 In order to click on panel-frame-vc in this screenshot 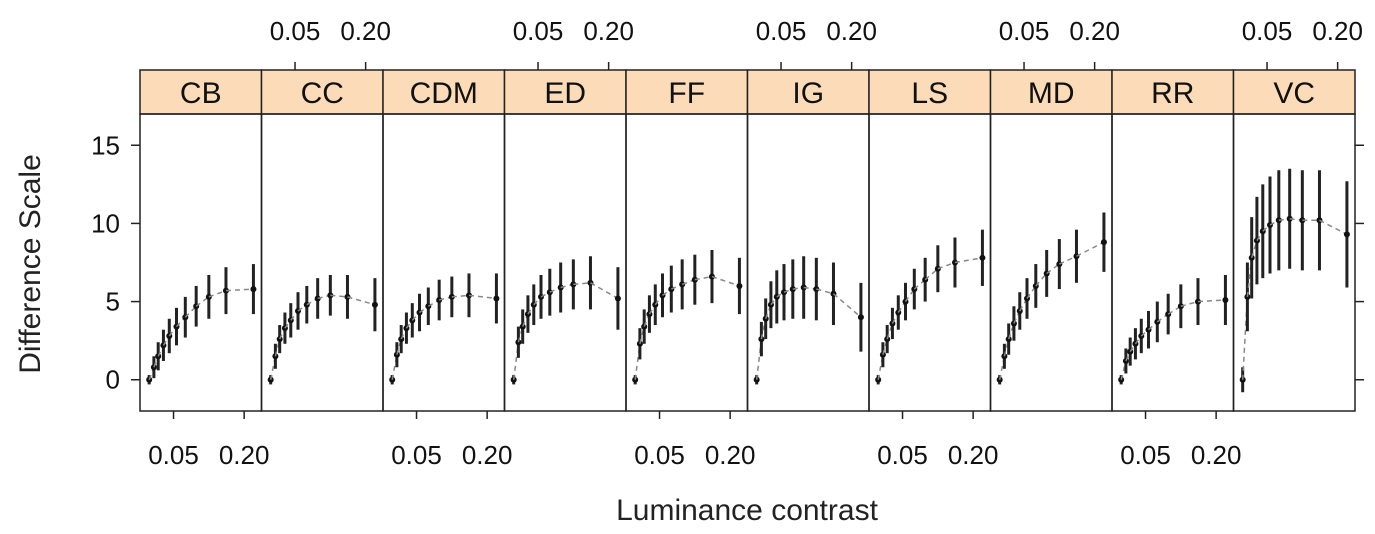, I will do `click(1294, 262)`.